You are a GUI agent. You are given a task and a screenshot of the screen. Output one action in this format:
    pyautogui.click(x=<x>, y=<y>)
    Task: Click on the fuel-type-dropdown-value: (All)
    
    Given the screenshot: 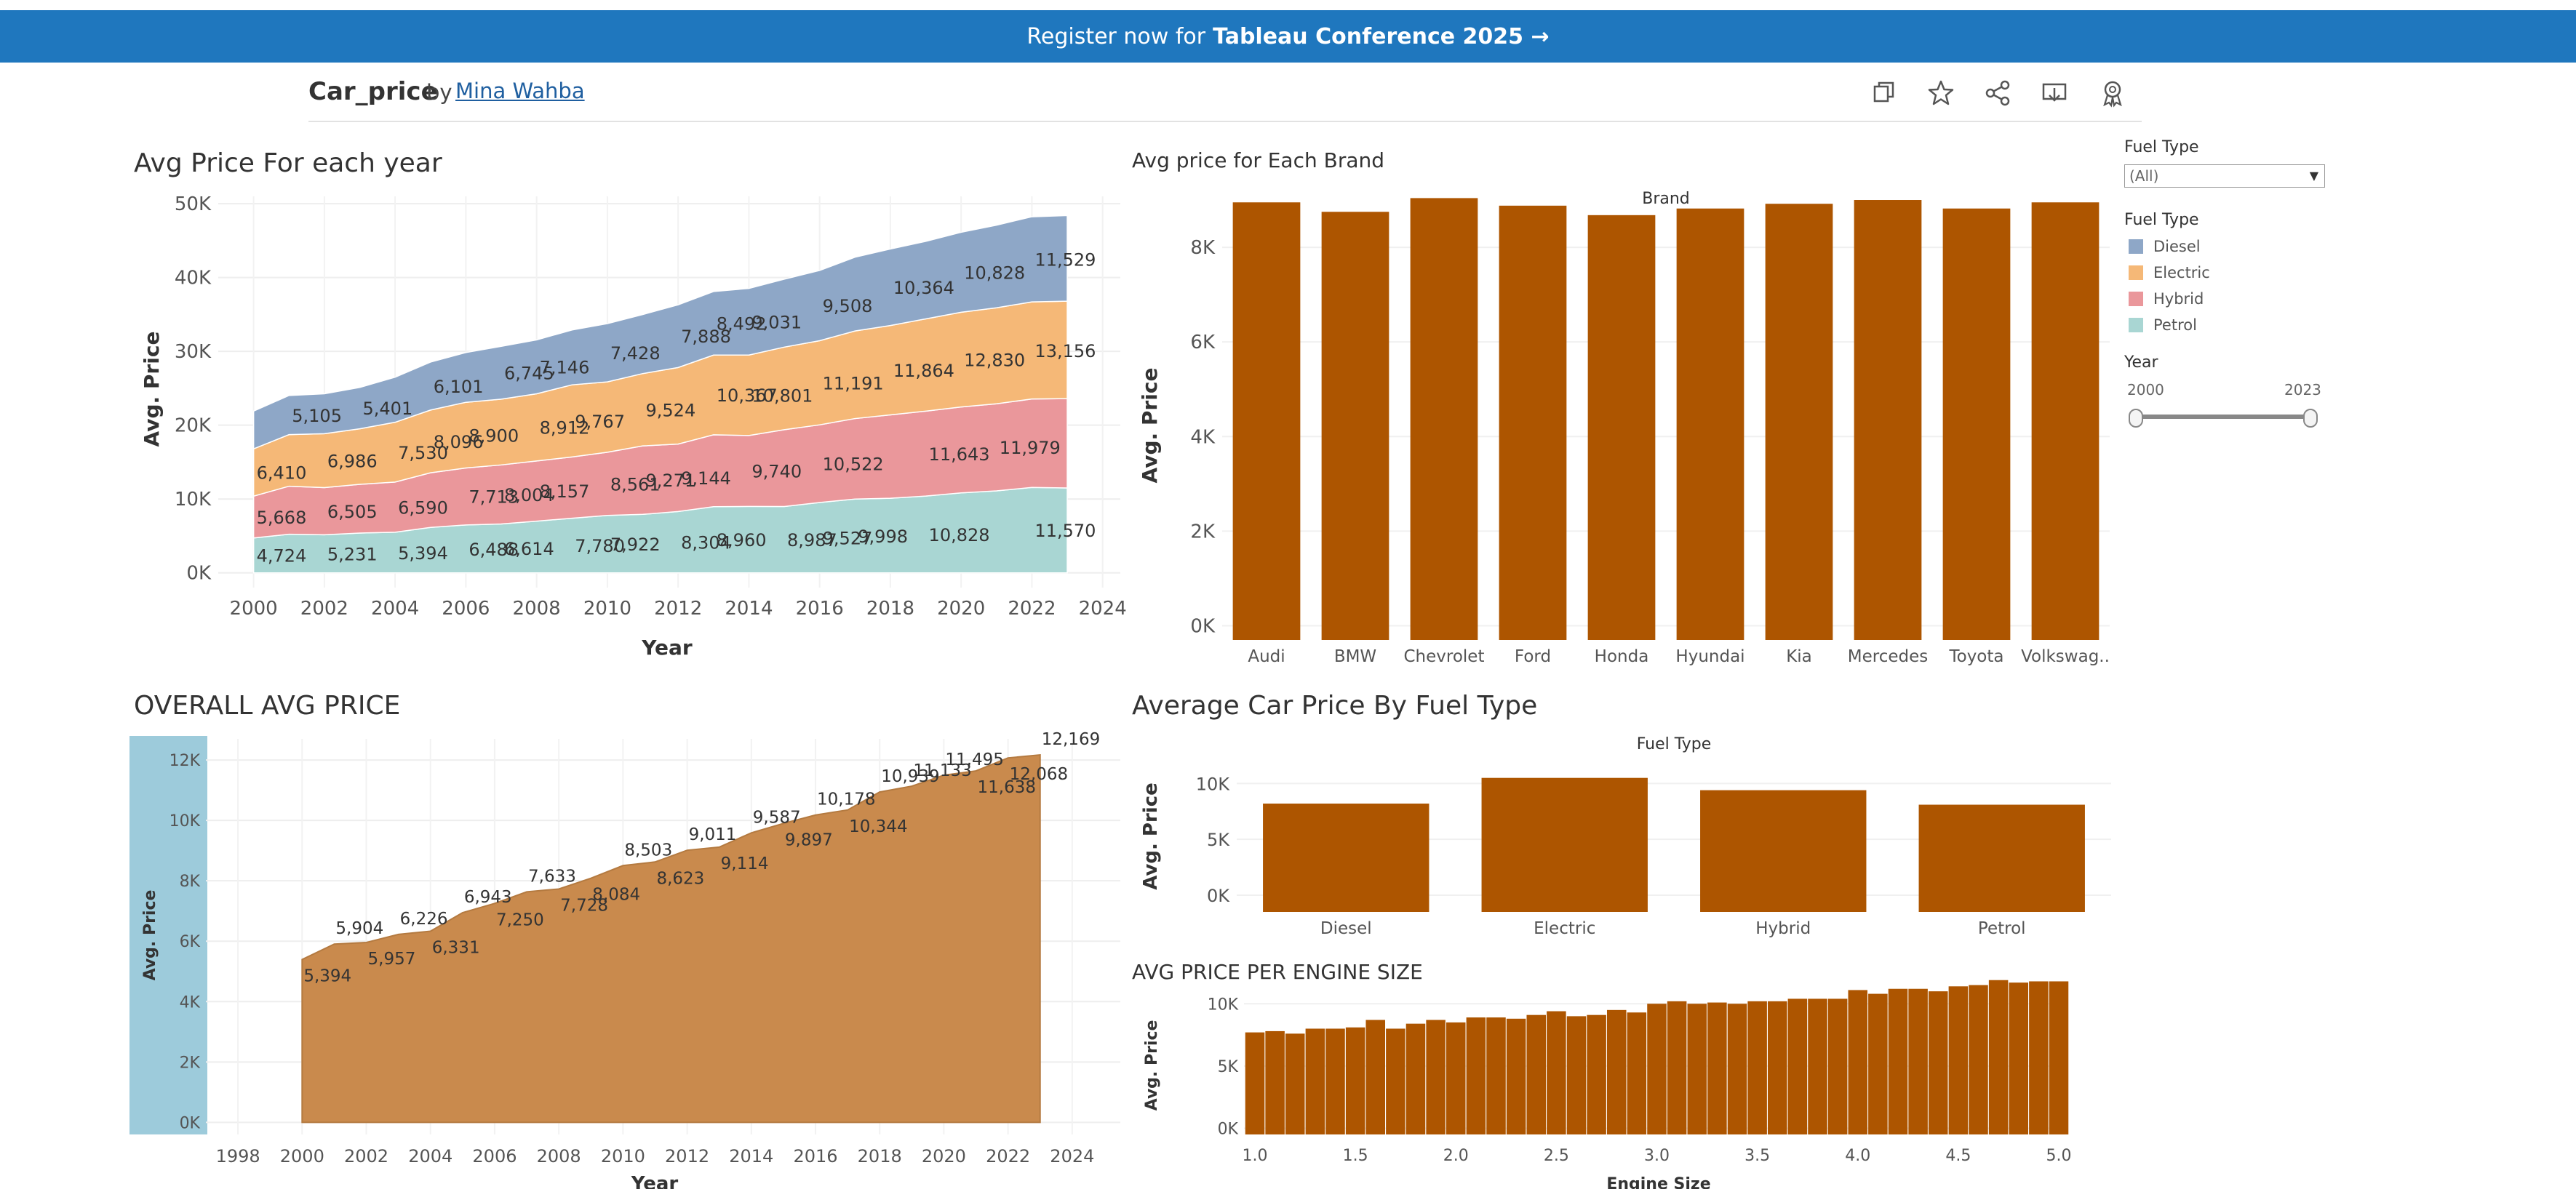 What is the action you would take?
    pyautogui.click(x=2144, y=176)
    